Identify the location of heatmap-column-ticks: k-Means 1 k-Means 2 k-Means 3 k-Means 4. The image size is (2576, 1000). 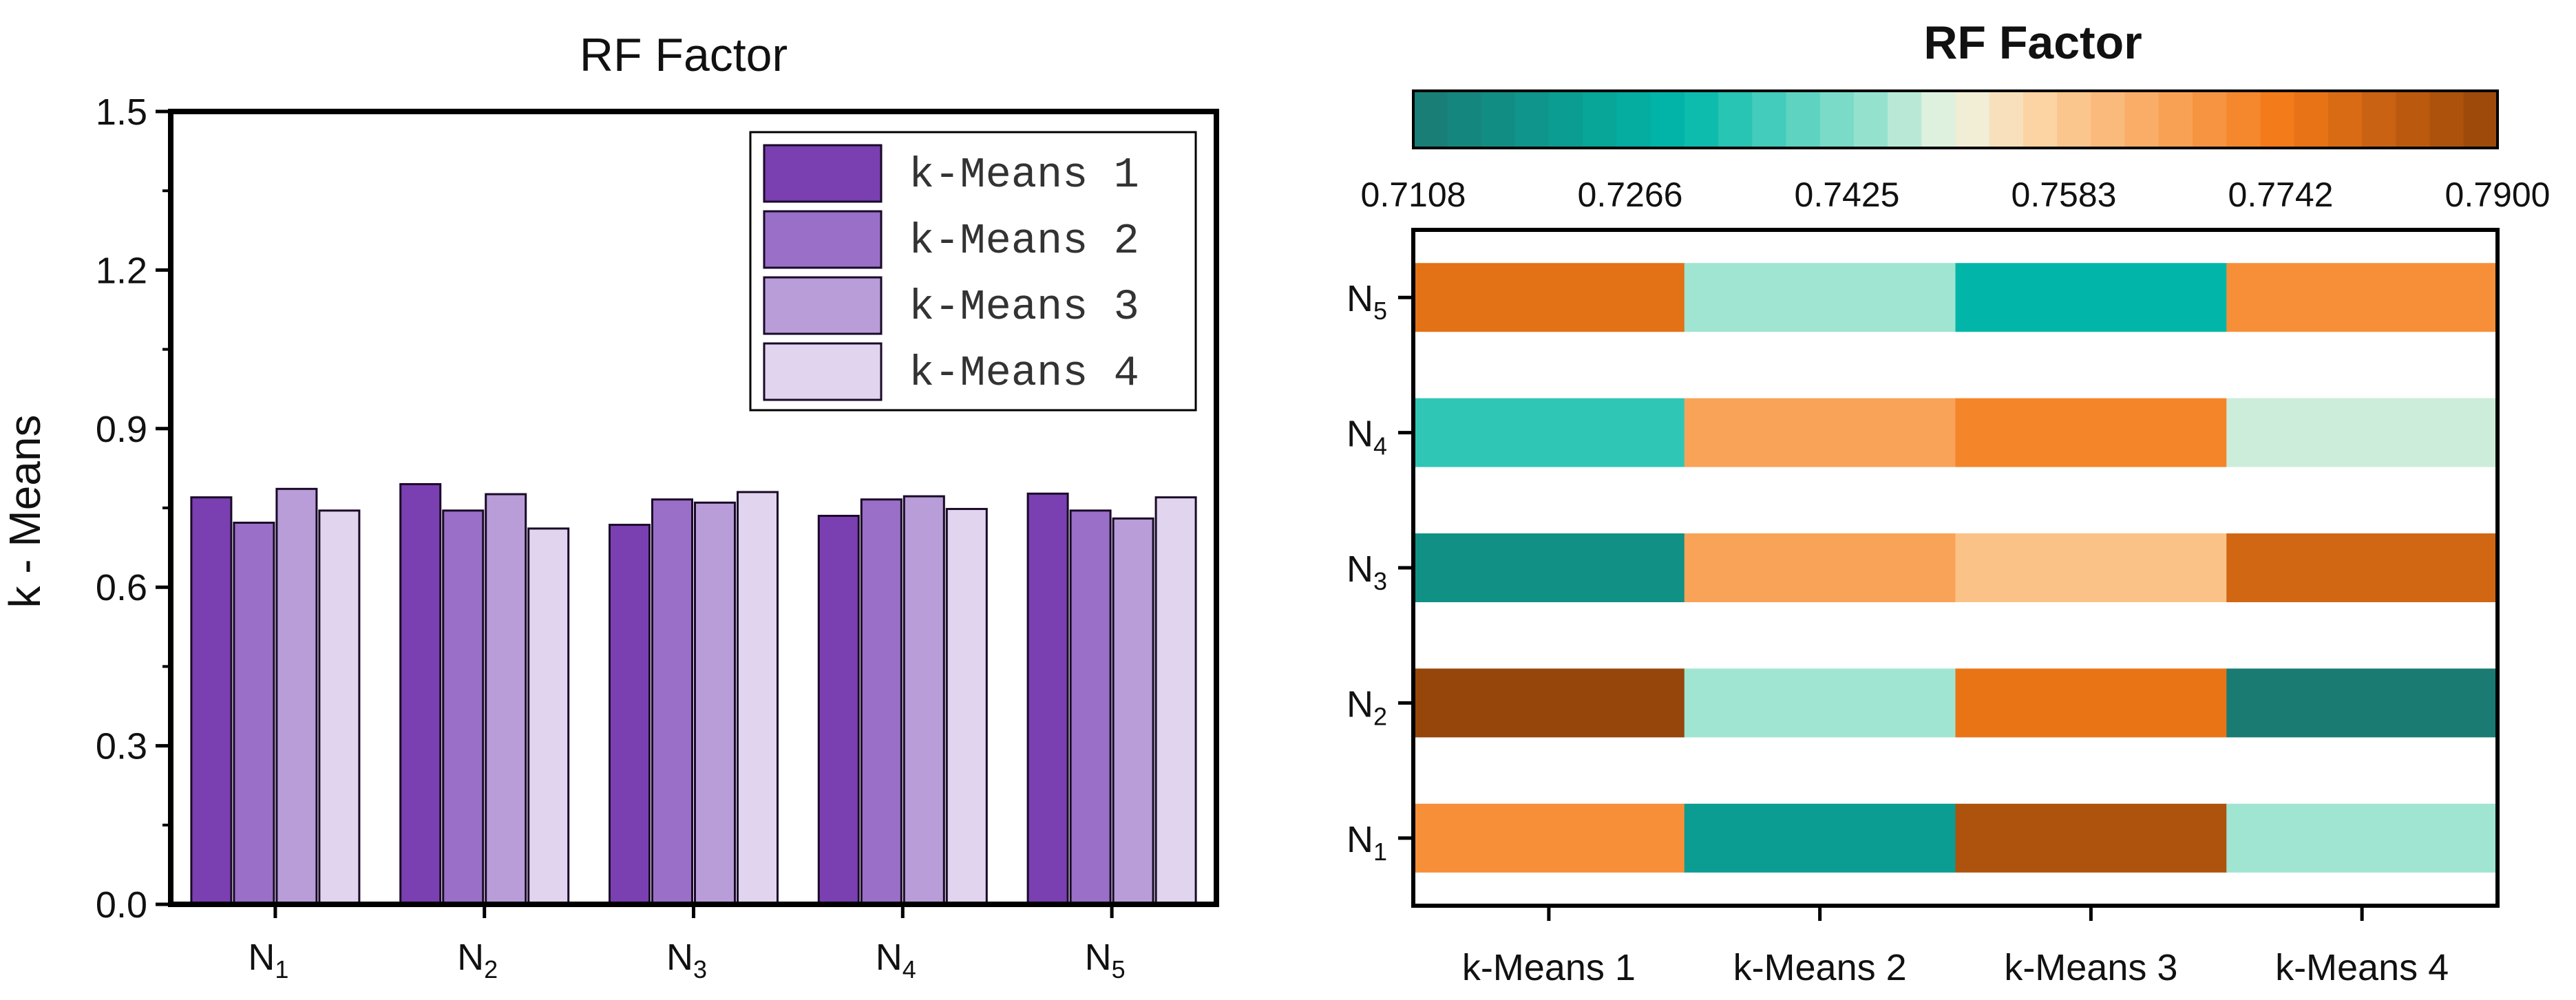
(1956, 947).